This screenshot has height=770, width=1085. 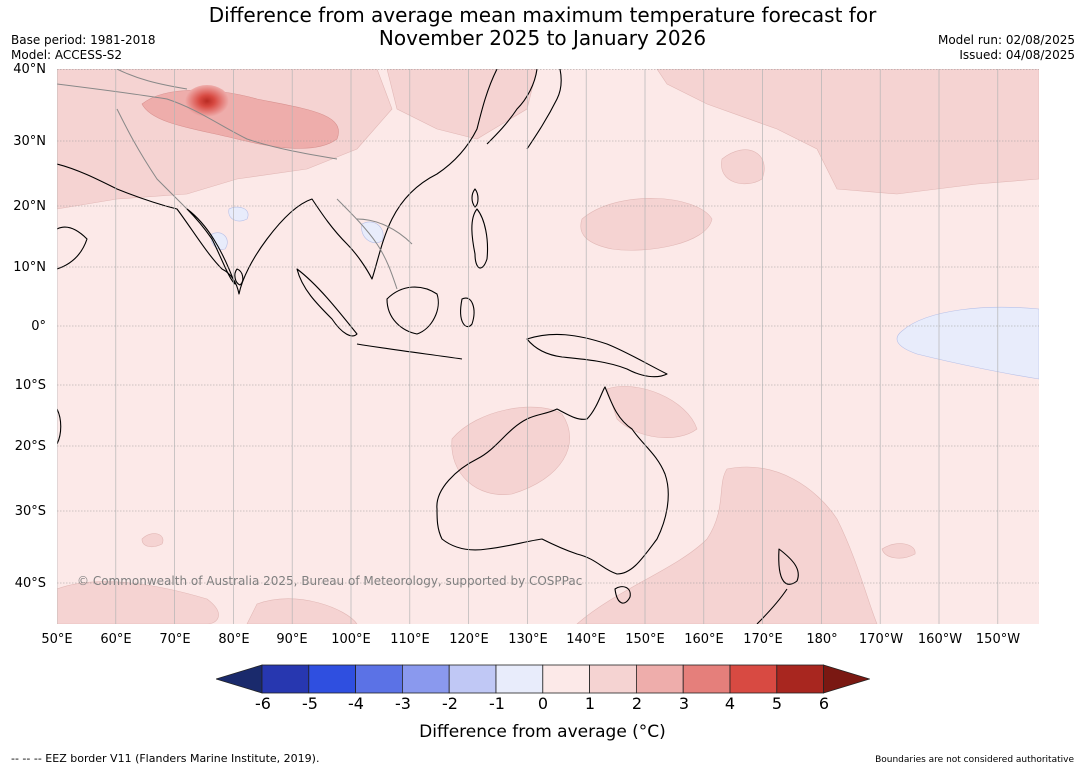 I want to click on lon-label: 150°W, so click(x=998, y=639).